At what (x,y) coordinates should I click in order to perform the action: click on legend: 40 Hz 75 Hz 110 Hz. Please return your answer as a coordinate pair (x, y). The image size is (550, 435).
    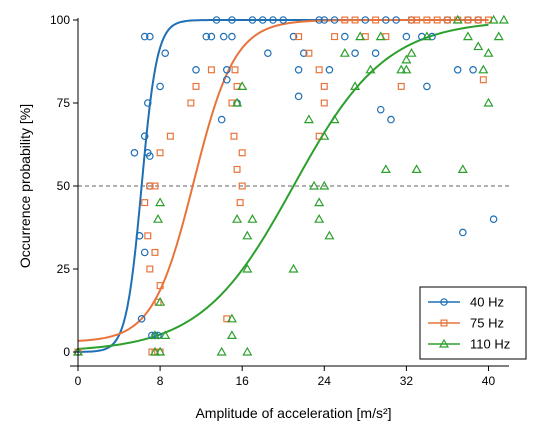
    Looking at the image, I should click on (473, 323).